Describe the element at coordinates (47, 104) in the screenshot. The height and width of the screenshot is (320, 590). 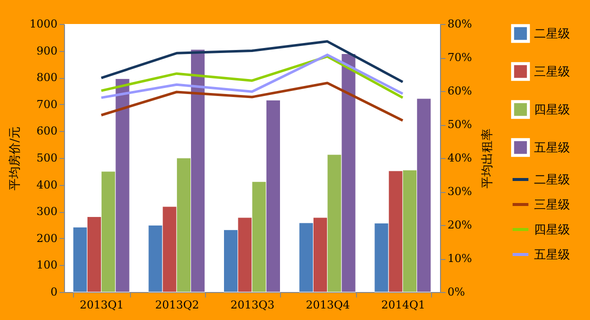
I see `y-tick-label: 700` at that location.